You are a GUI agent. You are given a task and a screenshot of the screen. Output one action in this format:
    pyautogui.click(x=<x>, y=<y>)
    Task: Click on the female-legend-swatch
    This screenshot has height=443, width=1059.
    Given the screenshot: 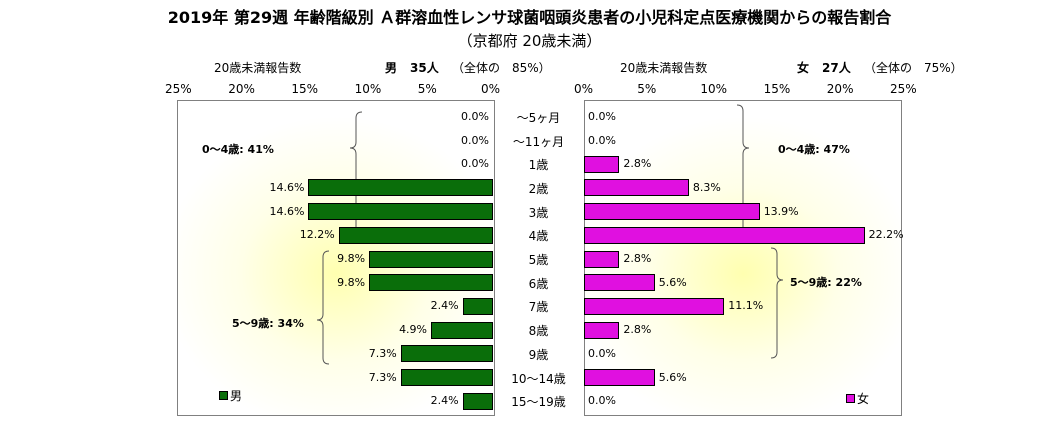 What is the action you would take?
    pyautogui.click(x=850, y=398)
    